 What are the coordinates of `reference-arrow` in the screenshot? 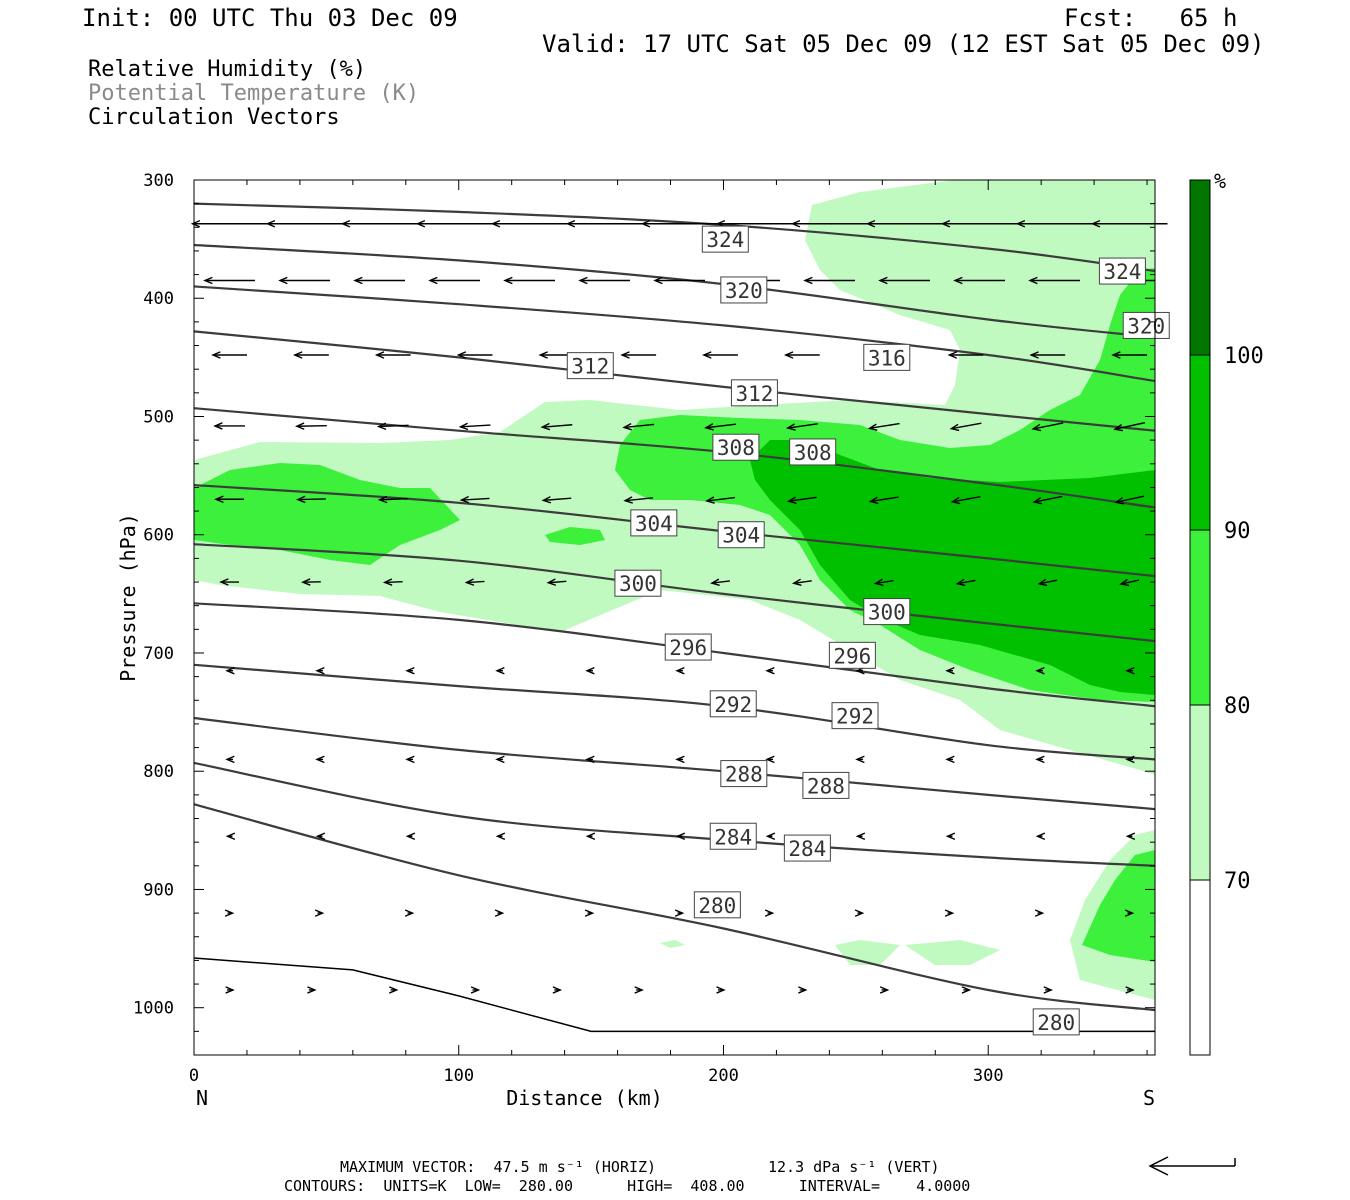 It's located at (1192, 1166).